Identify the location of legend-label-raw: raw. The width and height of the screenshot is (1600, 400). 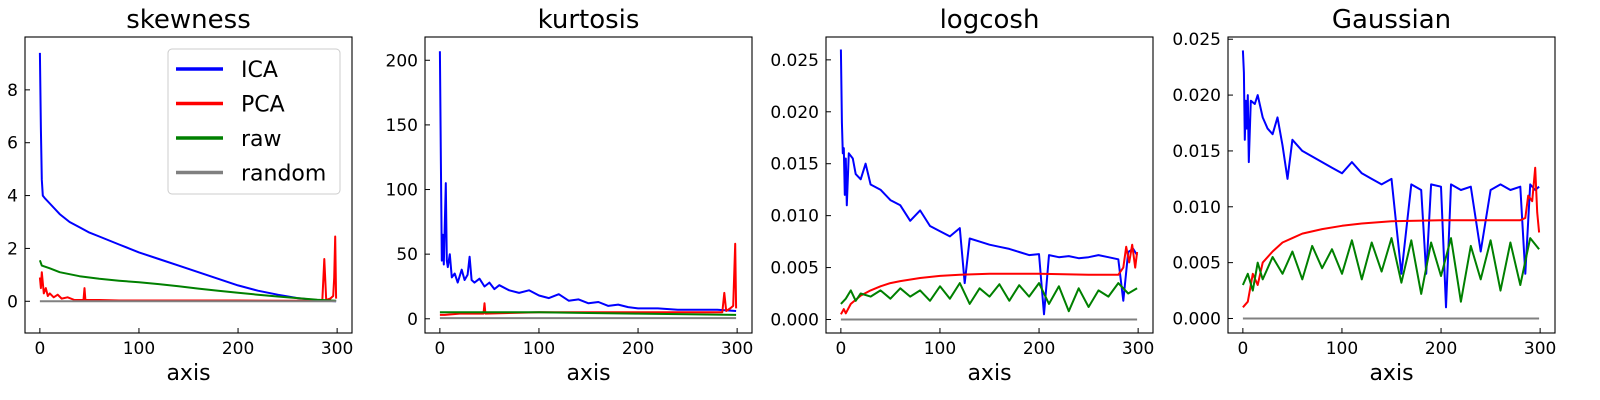
(261, 139).